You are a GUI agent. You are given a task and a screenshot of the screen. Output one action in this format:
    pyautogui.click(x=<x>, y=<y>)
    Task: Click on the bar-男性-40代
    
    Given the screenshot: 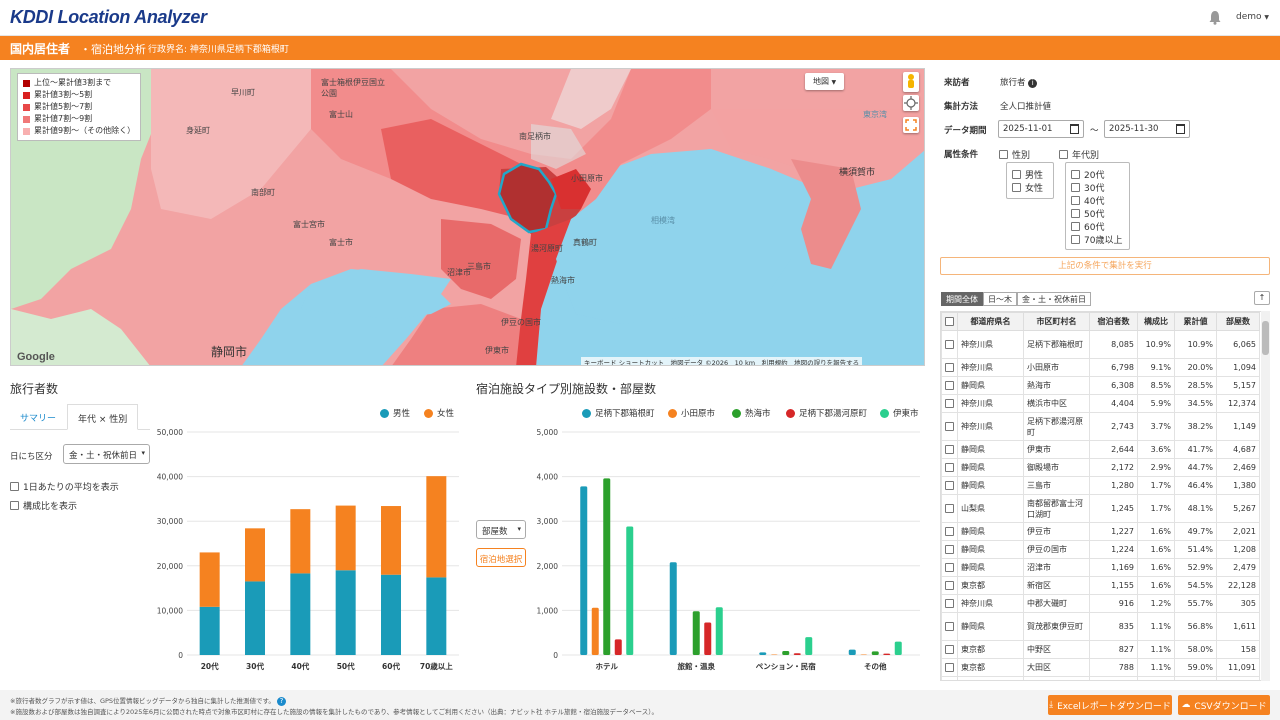 What is the action you would take?
    pyautogui.click(x=300, y=614)
    